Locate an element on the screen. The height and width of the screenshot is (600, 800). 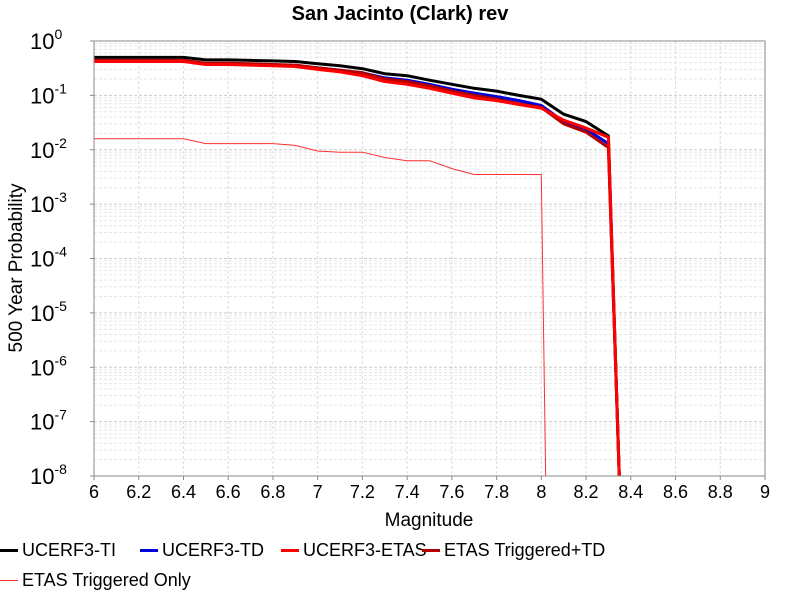
legend-label: ETAS Triggered+TD is located at coordinates (525, 549).